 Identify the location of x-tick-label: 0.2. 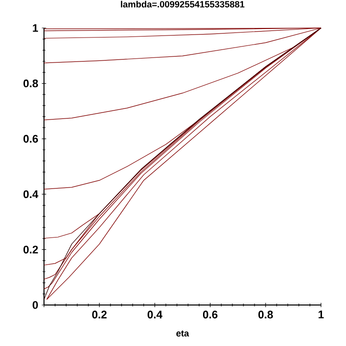
(99, 314).